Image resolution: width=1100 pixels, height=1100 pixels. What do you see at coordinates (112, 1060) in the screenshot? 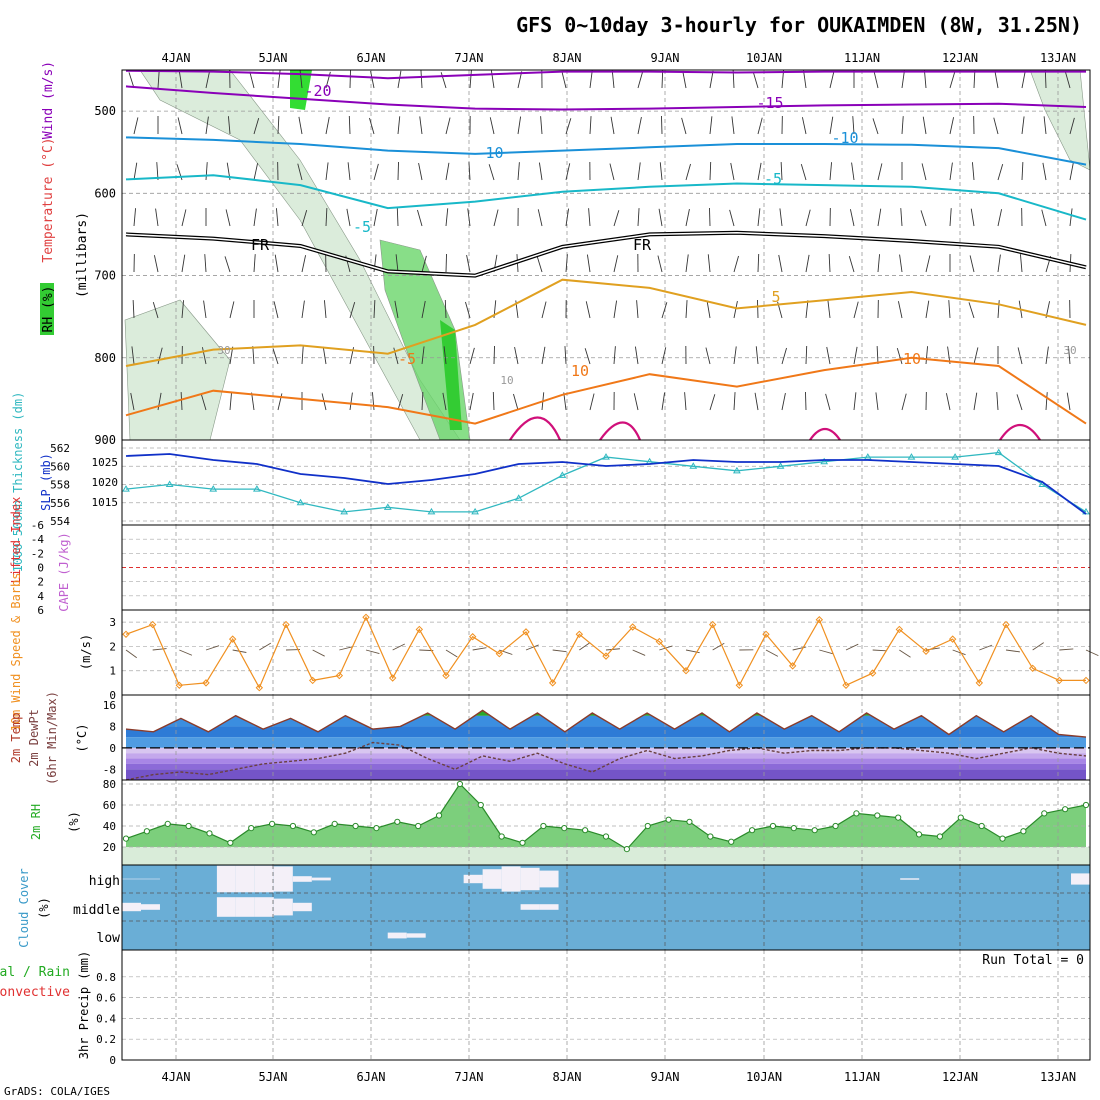
I see `precip-tick-label: 0` at bounding box center [112, 1060].